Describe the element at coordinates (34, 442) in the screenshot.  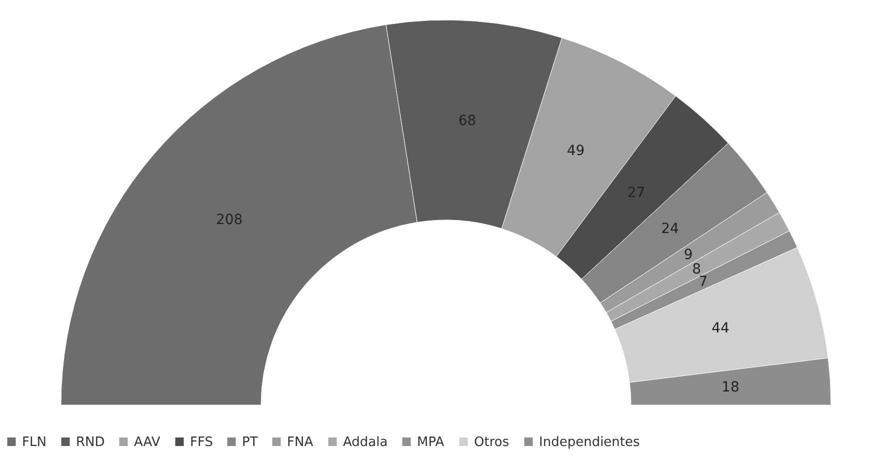
I see `legend-label: FLN` at that location.